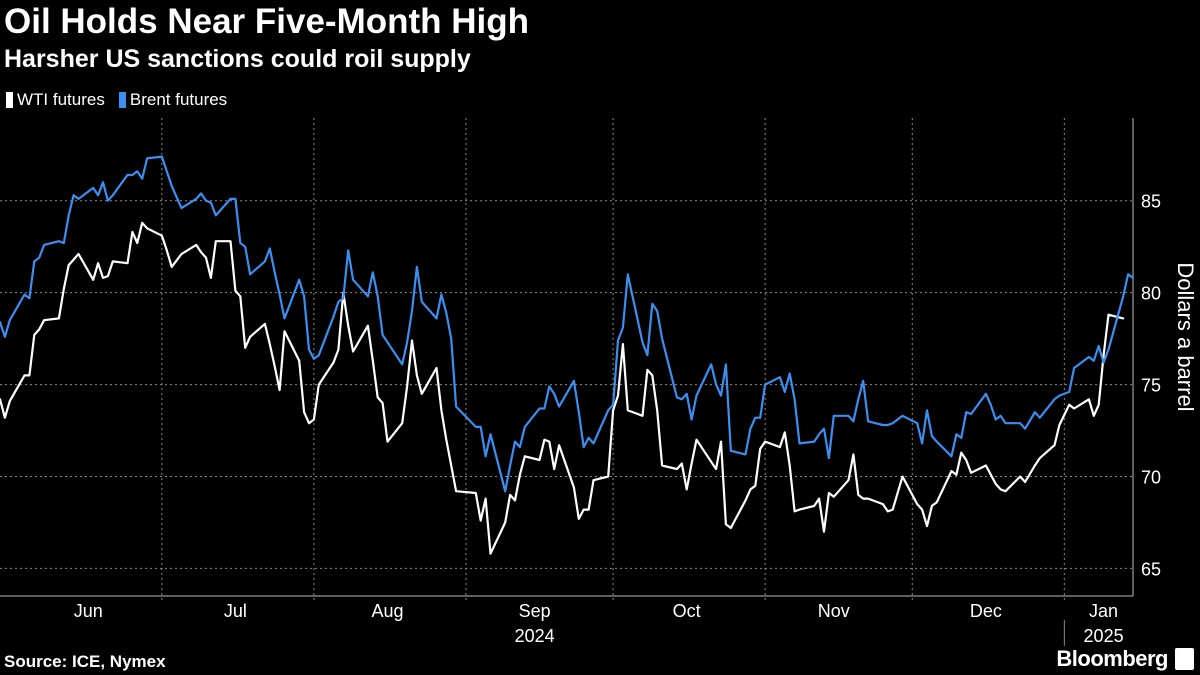 Image resolution: width=1200 pixels, height=675 pixels. Describe the element at coordinates (1103, 611) in the screenshot. I see `x-tick-label: Jan` at that location.